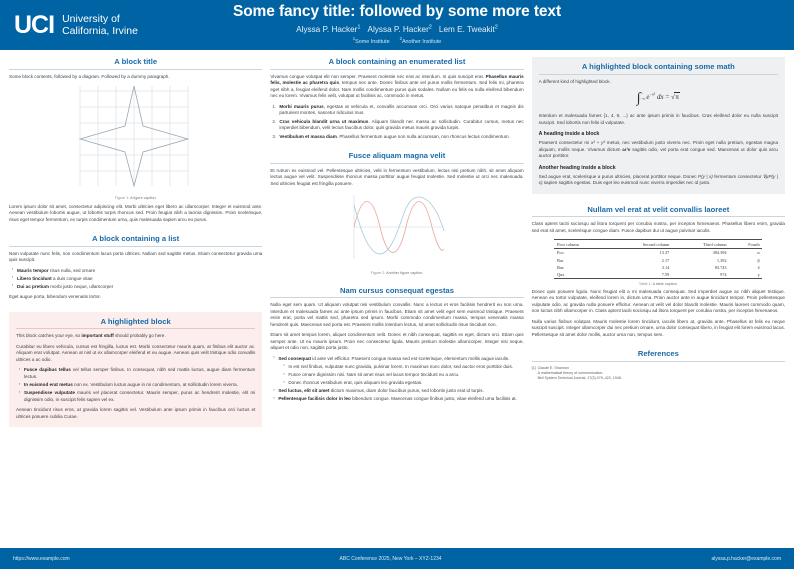 This screenshot has height=569, width=794. What do you see at coordinates (359, 27) in the screenshot?
I see `author-1-mark: 1` at bounding box center [359, 27].